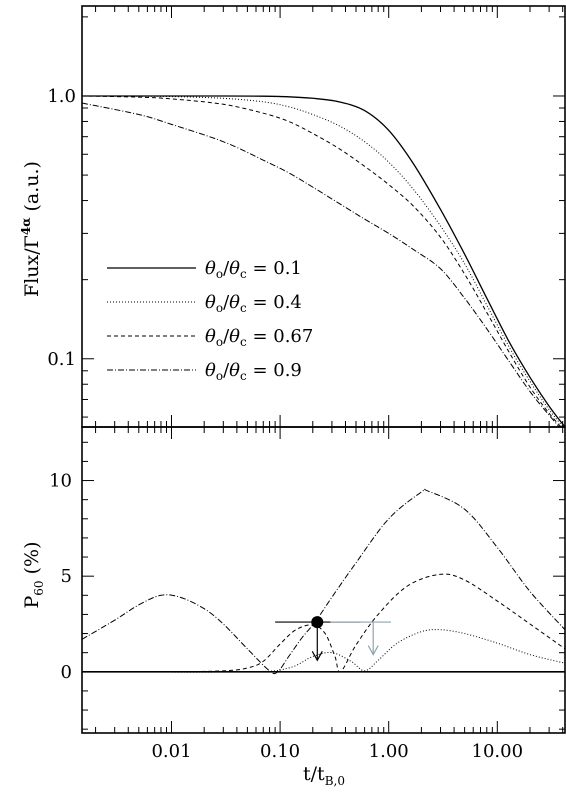 The image size is (566, 794). Describe the element at coordinates (66, 576) in the screenshot. I see `y-tick-label: 5` at that location.